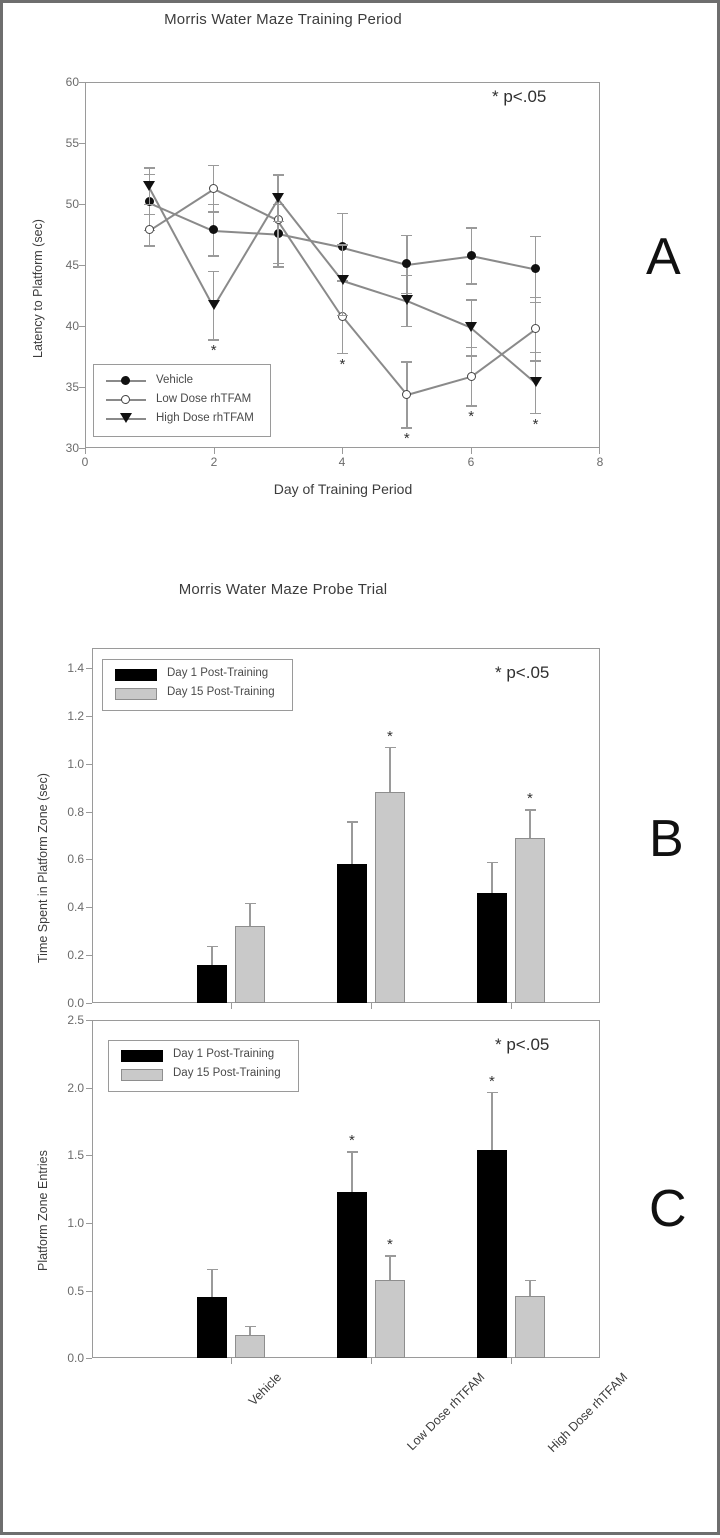 Image resolution: width=720 pixels, height=1538 pixels. Describe the element at coordinates (75, 668) in the screenshot. I see `panel-b-ytick: 1.4` at that location.